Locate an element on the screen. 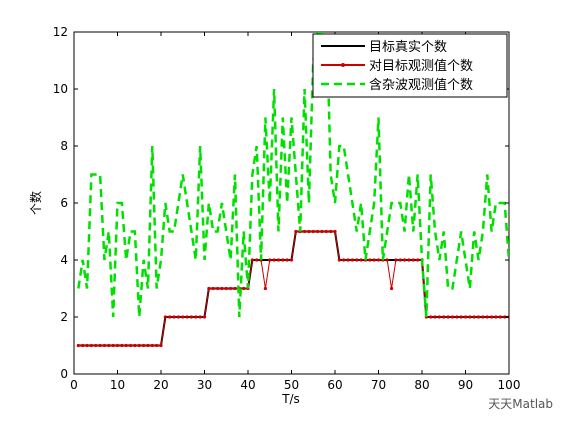 This screenshot has height=424, width=561. x-tick-label: 100 is located at coordinates (509, 385).